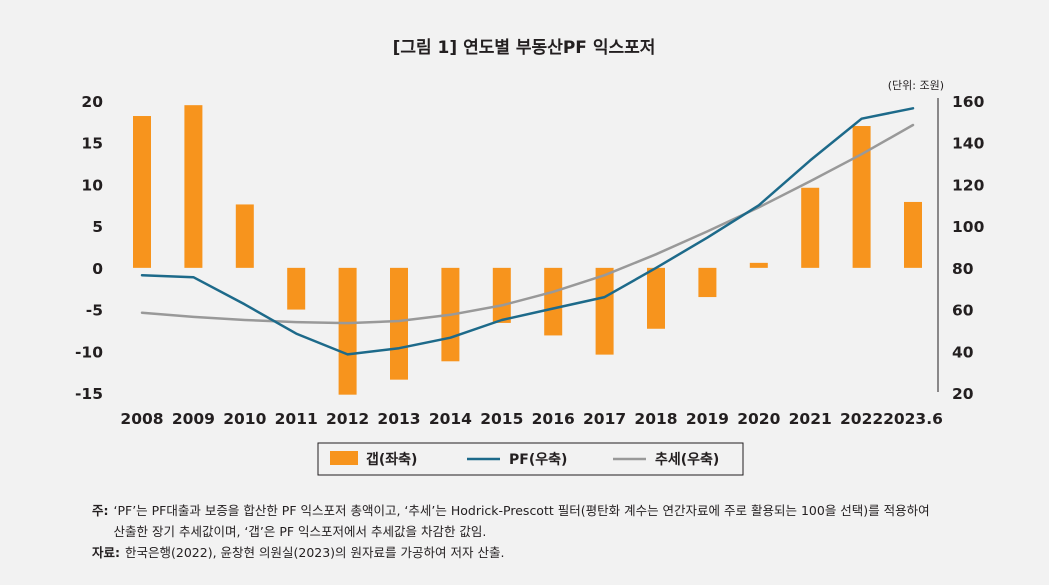  Describe the element at coordinates (963, 352) in the screenshot. I see `right-tick-label: 40` at that location.